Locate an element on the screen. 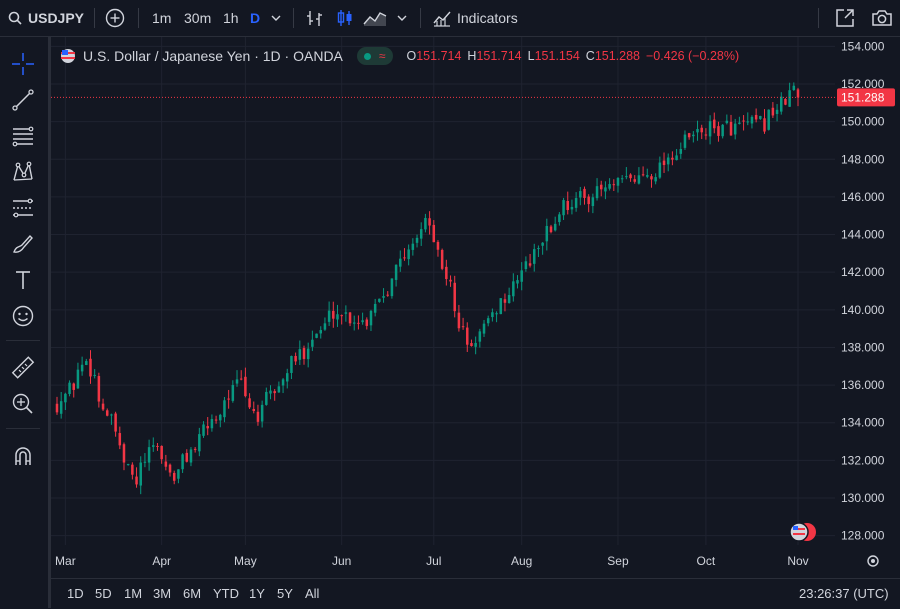  time-tick-label: May is located at coordinates (245, 561).